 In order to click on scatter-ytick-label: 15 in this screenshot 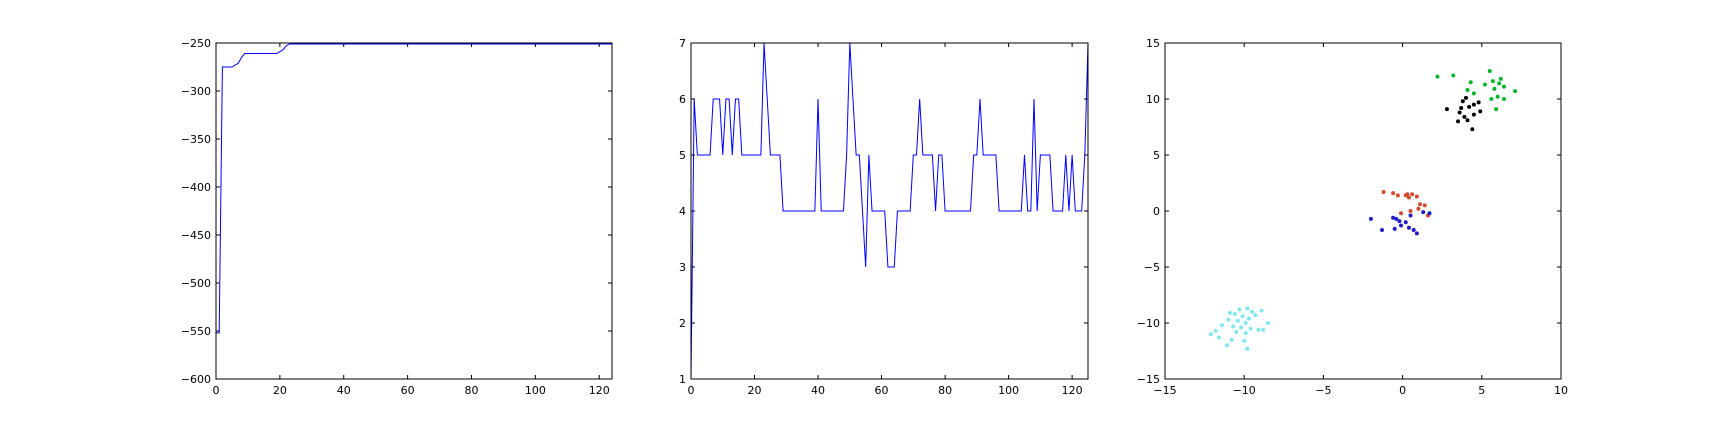, I will do `click(1153, 43)`.